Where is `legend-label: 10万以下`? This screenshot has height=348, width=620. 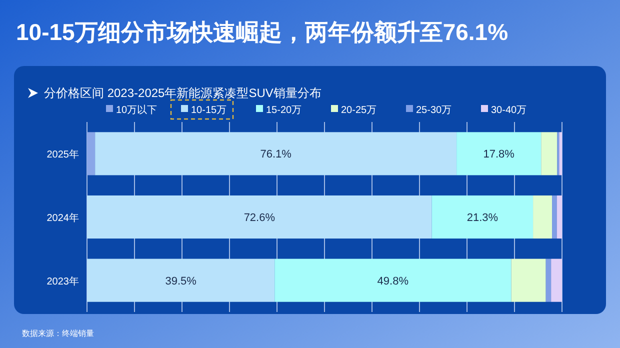
legend-label: 10万以下 is located at coordinates (137, 110).